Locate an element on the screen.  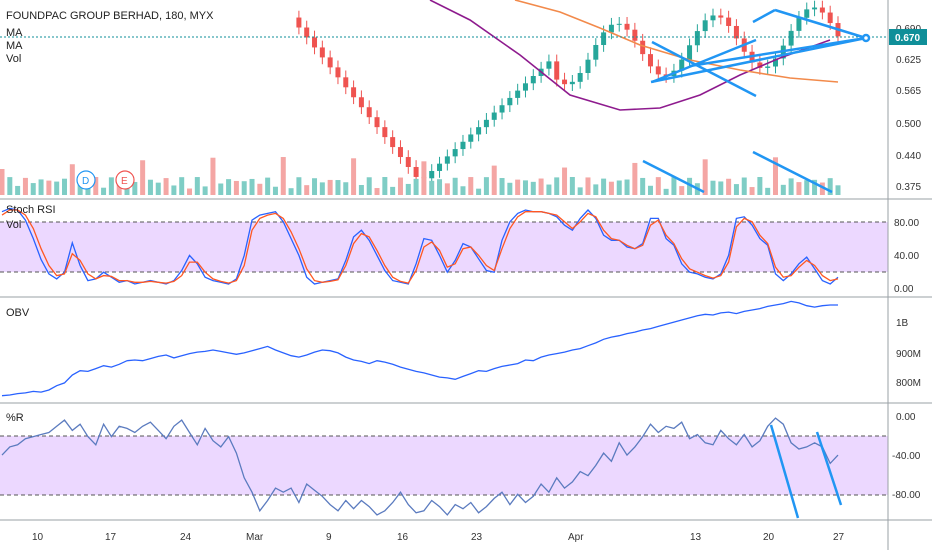
dividend-marker-label: D is located at coordinates (85, 181).